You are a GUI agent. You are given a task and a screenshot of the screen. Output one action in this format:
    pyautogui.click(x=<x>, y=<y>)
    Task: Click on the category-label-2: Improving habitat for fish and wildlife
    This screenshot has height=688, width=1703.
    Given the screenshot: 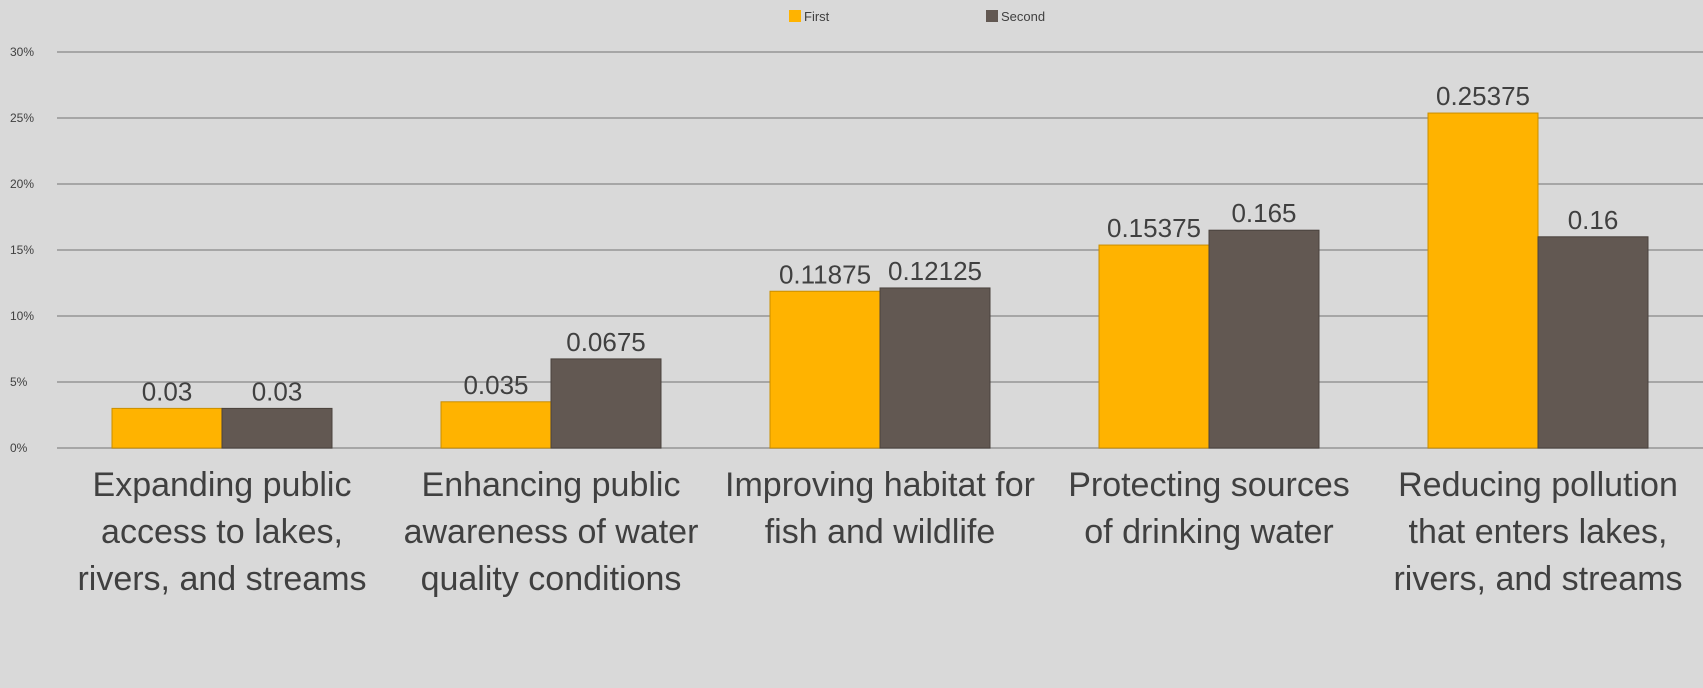 What is the action you would take?
    pyautogui.click(x=880, y=508)
    